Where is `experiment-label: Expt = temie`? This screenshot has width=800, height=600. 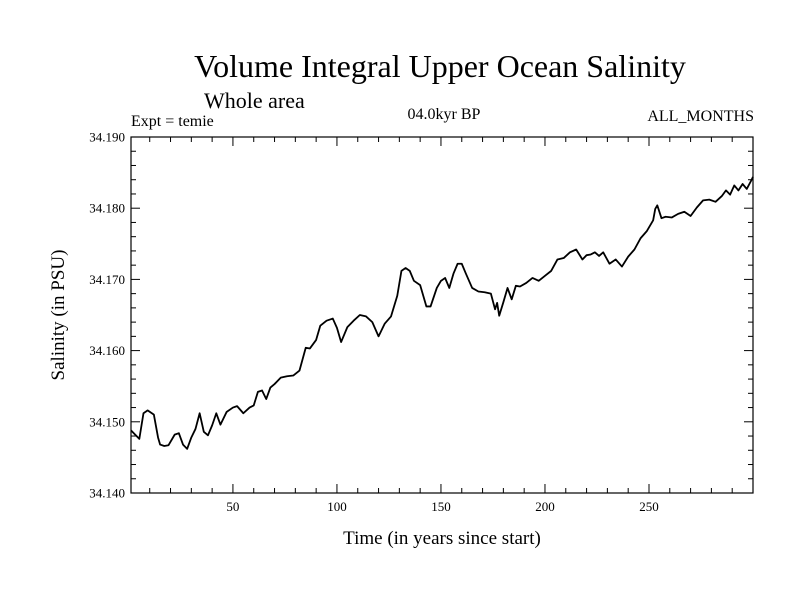
experiment-label: Expt = temie is located at coordinates (172, 121).